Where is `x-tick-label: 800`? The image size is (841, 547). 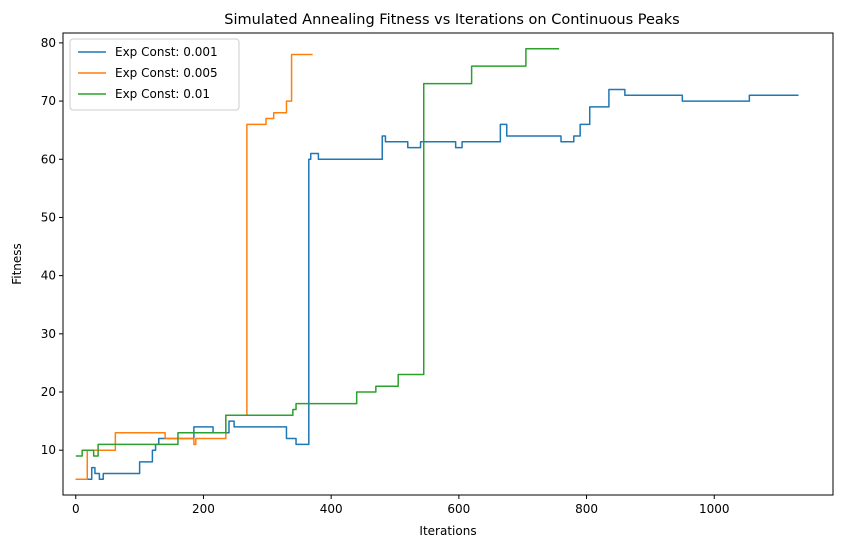 x-tick-label: 800 is located at coordinates (586, 509).